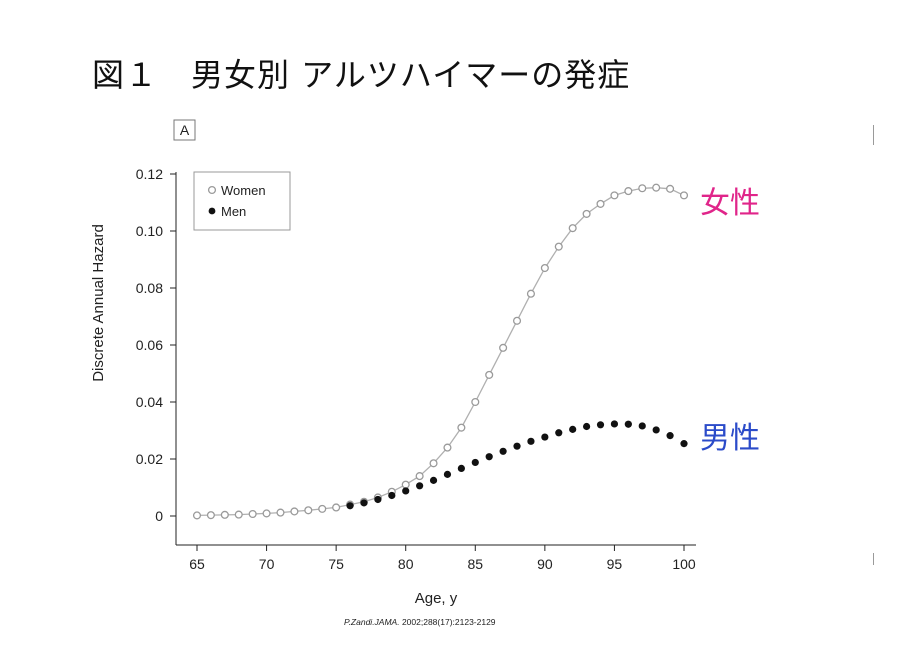 The image size is (920, 650). I want to click on legend: Women Men, so click(242, 201).